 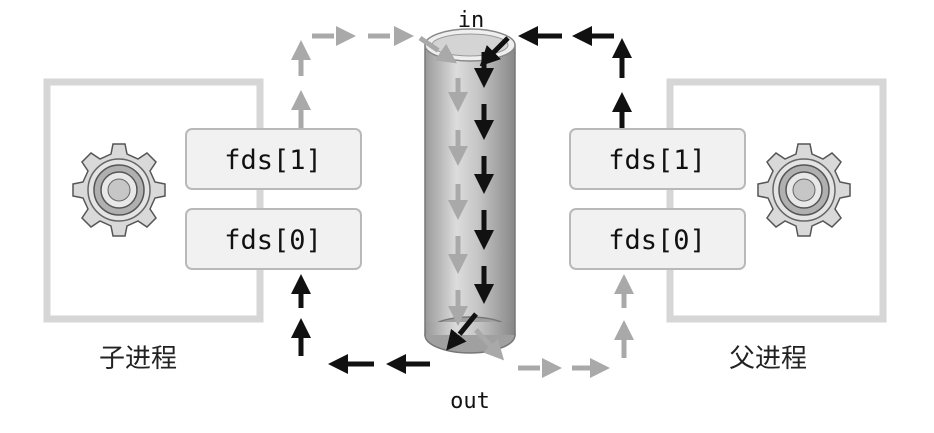 I want to click on pipe-in-label: in, so click(x=471, y=20).